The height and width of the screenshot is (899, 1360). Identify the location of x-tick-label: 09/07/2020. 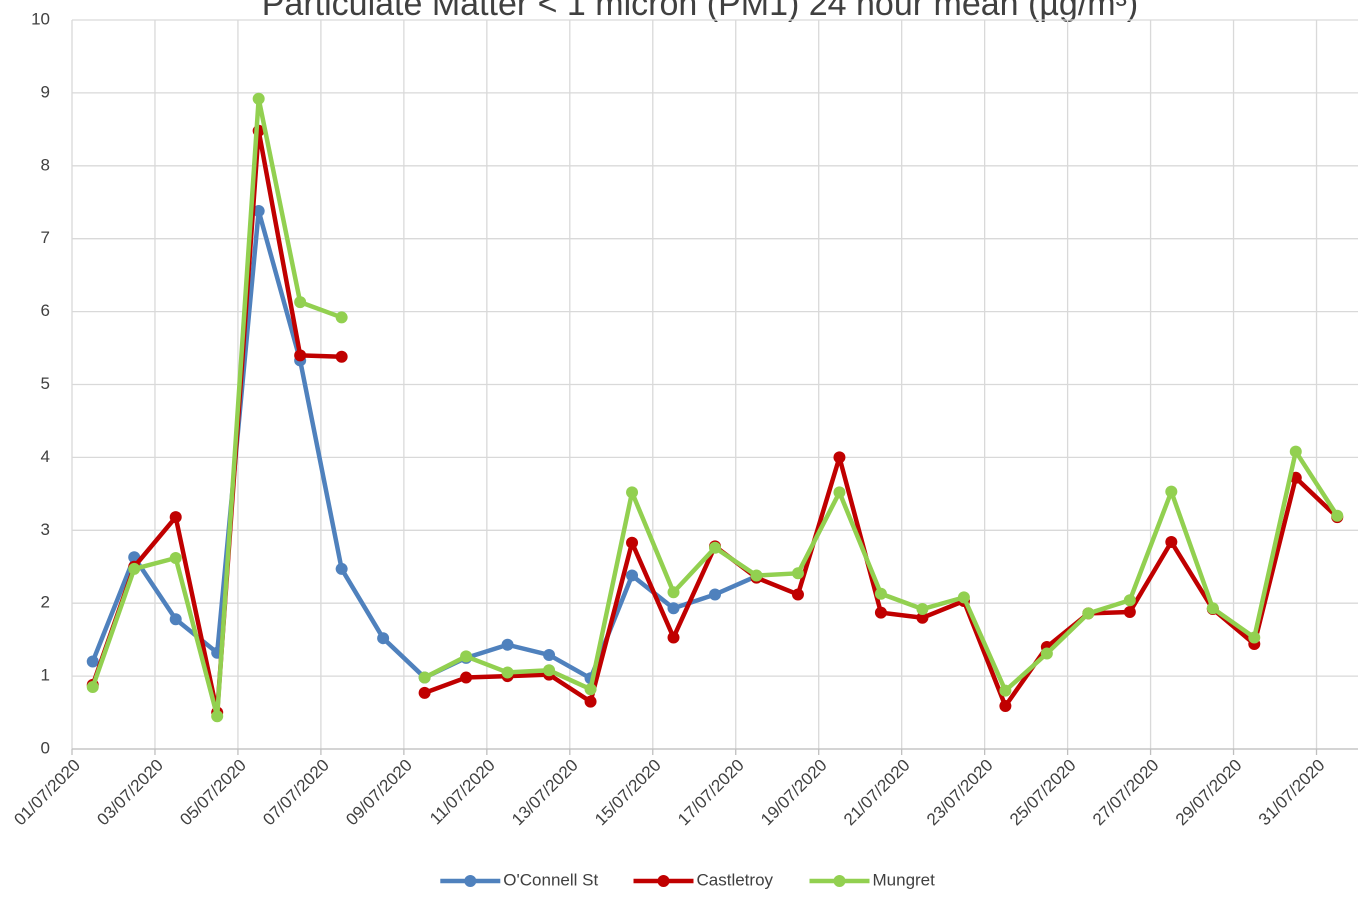
(379, 793).